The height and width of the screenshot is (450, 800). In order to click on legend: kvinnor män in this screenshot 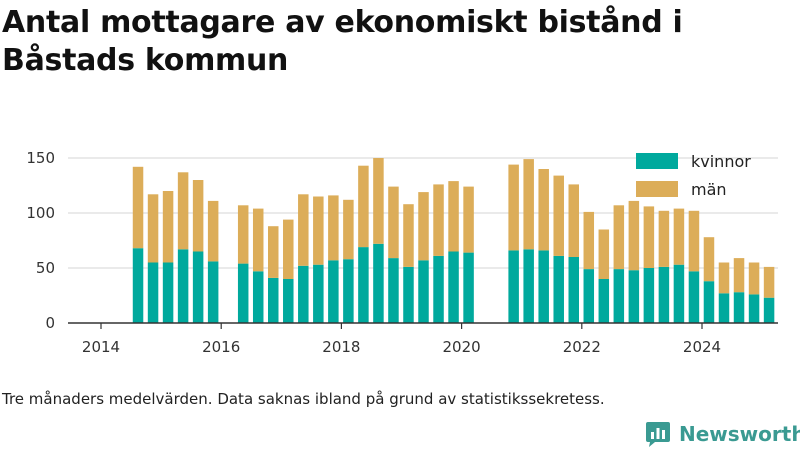, I will do `click(693, 175)`.